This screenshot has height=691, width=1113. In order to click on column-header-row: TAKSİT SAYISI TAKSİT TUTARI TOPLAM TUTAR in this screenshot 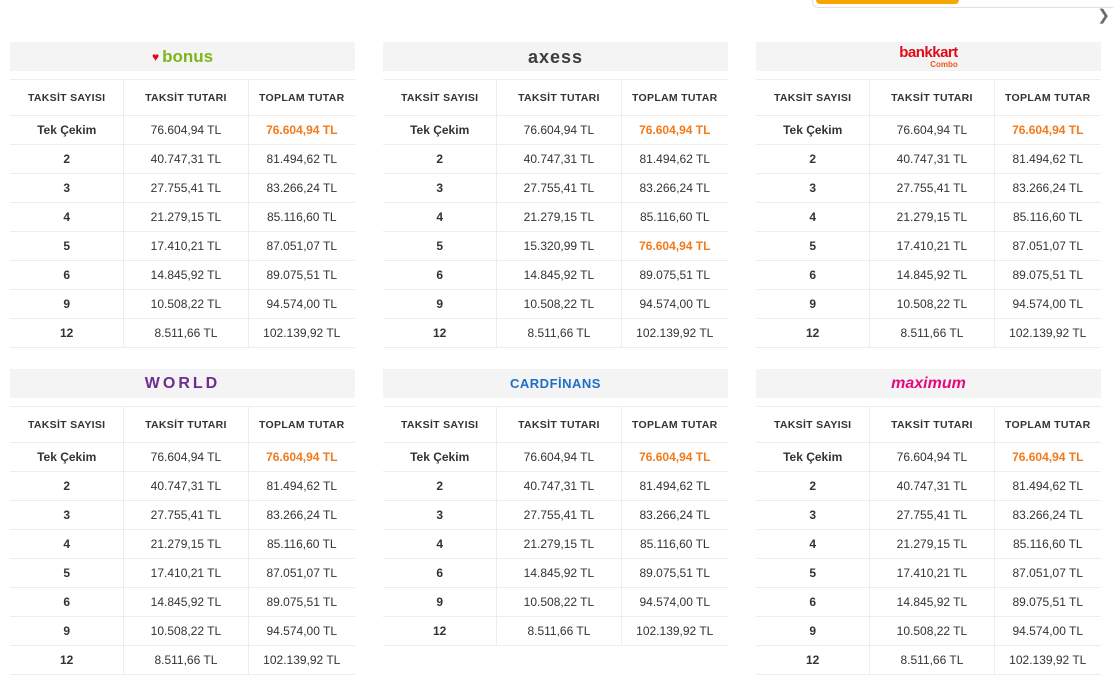, I will do `click(928, 424)`.